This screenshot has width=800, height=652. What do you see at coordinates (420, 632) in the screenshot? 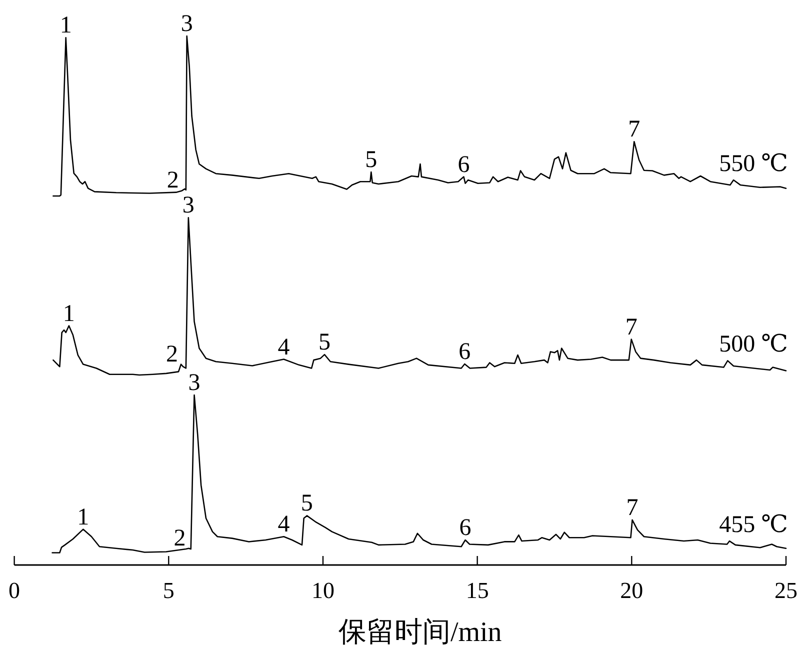
I see `x-label: 保留时间/min` at bounding box center [420, 632].